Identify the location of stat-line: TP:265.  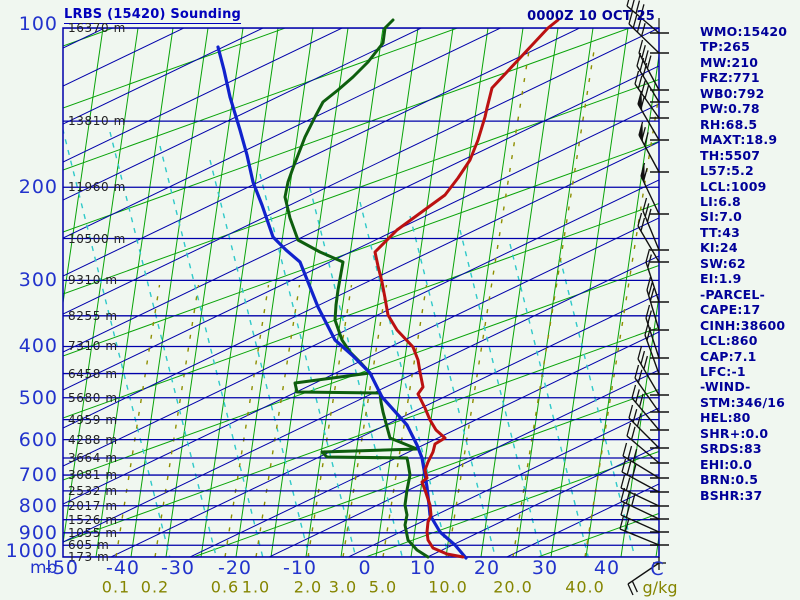
(725, 47).